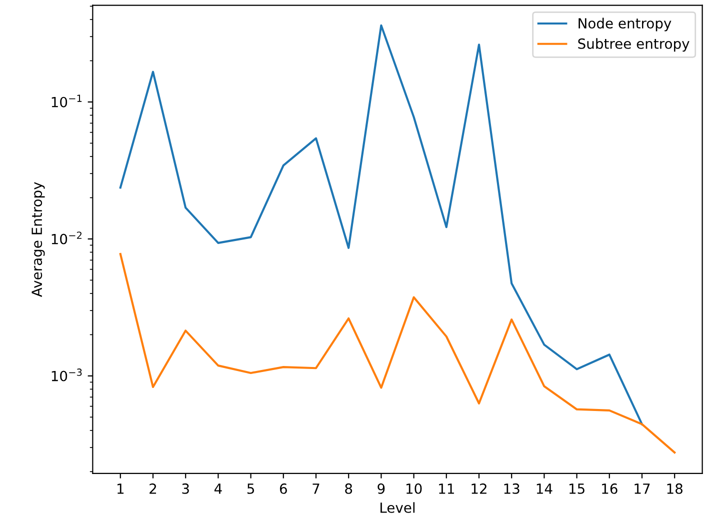 Image resolution: width=713 pixels, height=529 pixels. I want to click on y-axis-title: Average Entropy, so click(38, 239).